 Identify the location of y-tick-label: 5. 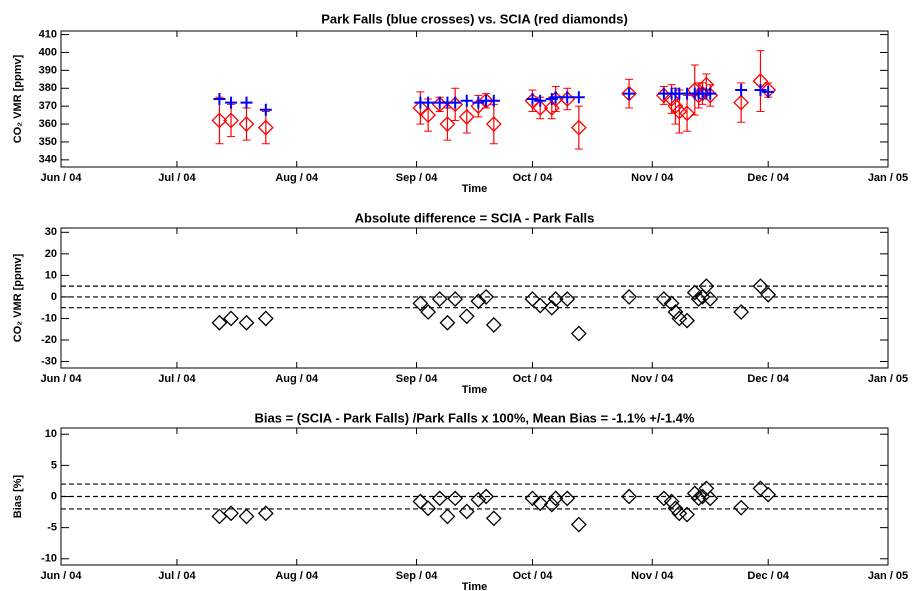
(54, 465).